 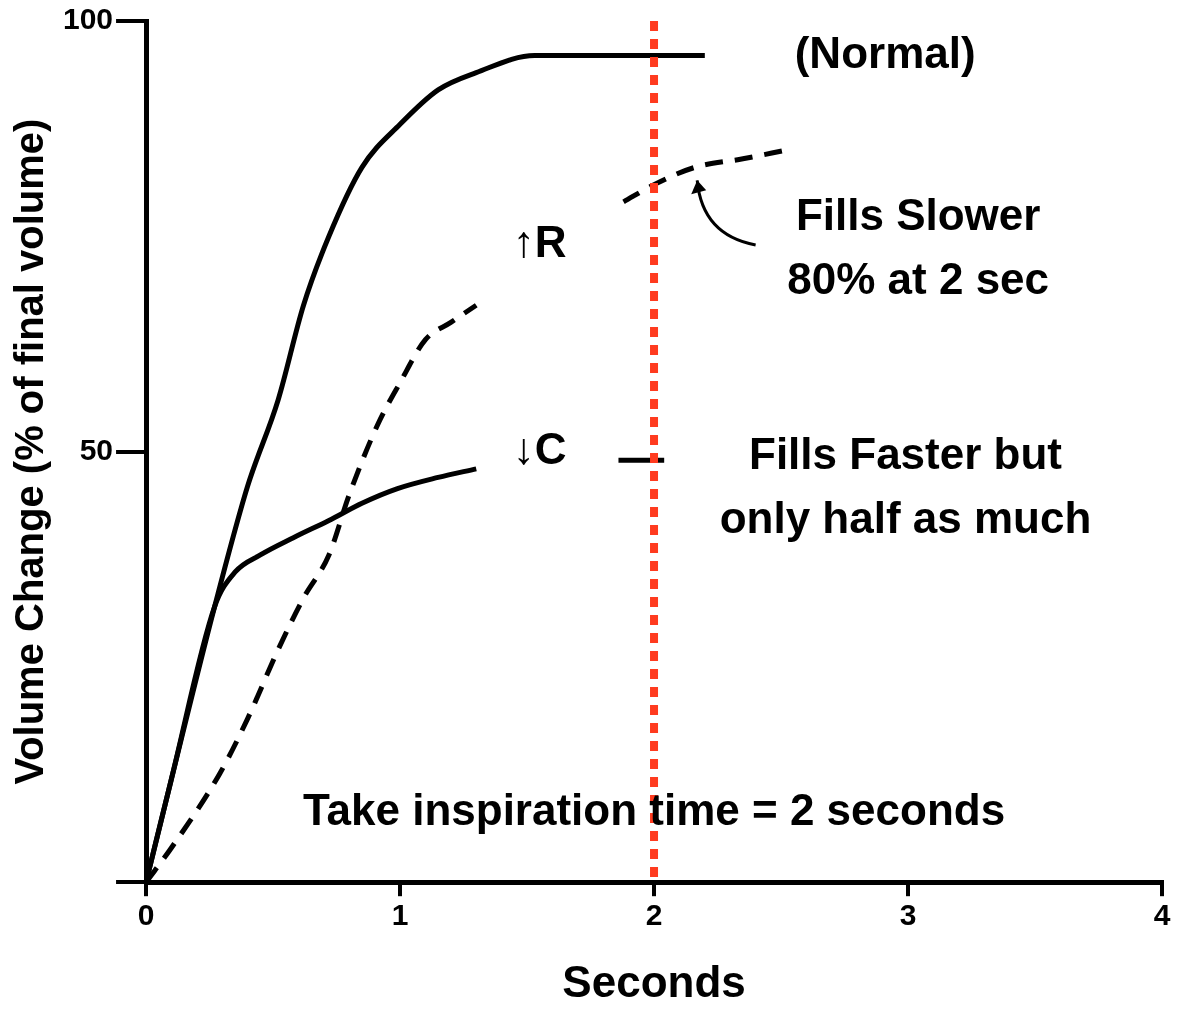 What do you see at coordinates (905, 485) in the screenshot?
I see `annotation: Fills Faster but only half as much` at bounding box center [905, 485].